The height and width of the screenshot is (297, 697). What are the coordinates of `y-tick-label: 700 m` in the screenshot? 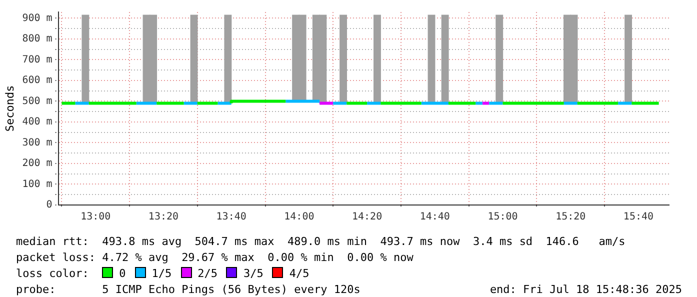 It's located at (37, 60).